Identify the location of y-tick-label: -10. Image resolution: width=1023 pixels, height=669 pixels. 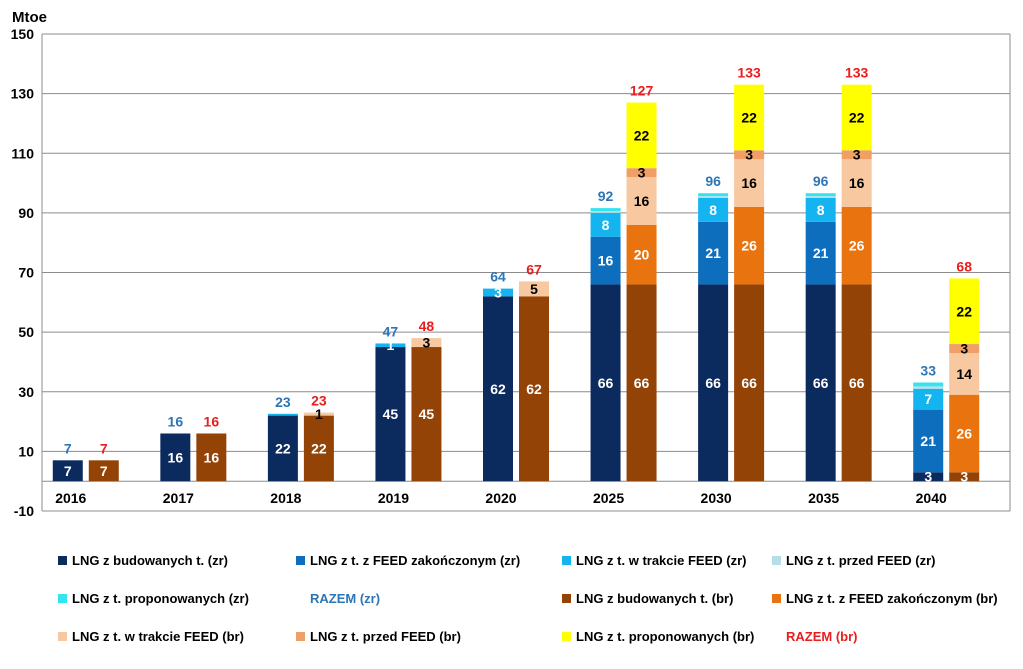
(24, 511).